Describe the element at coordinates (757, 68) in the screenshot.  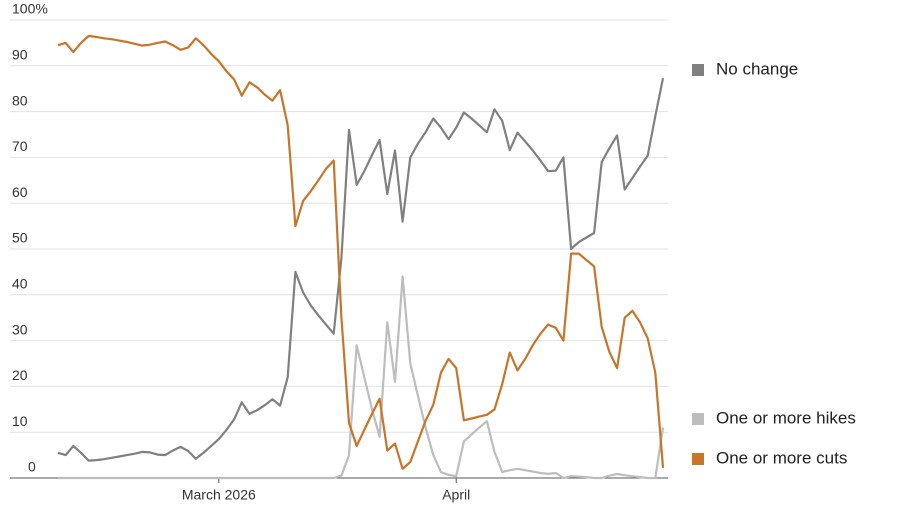
I see `legend-label: No change` at that location.